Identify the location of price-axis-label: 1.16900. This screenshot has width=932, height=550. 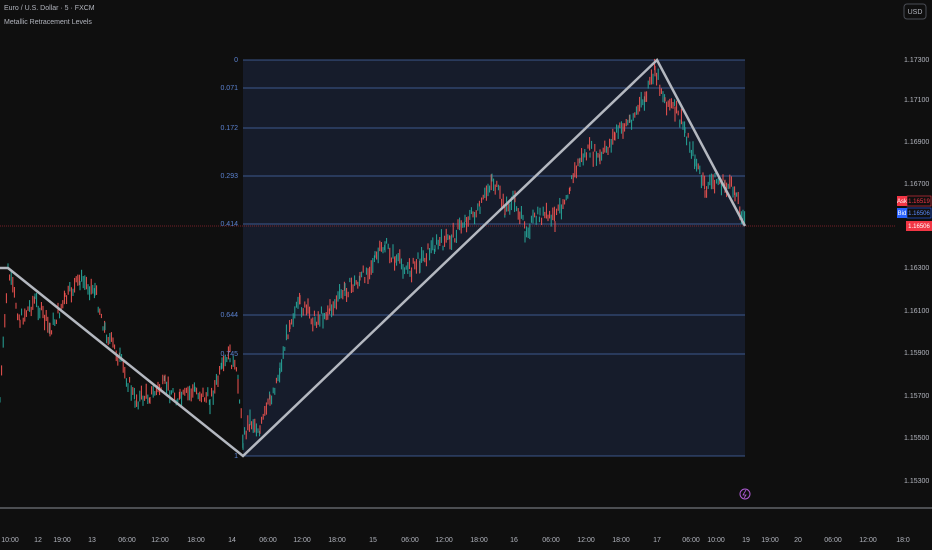
(916, 142).